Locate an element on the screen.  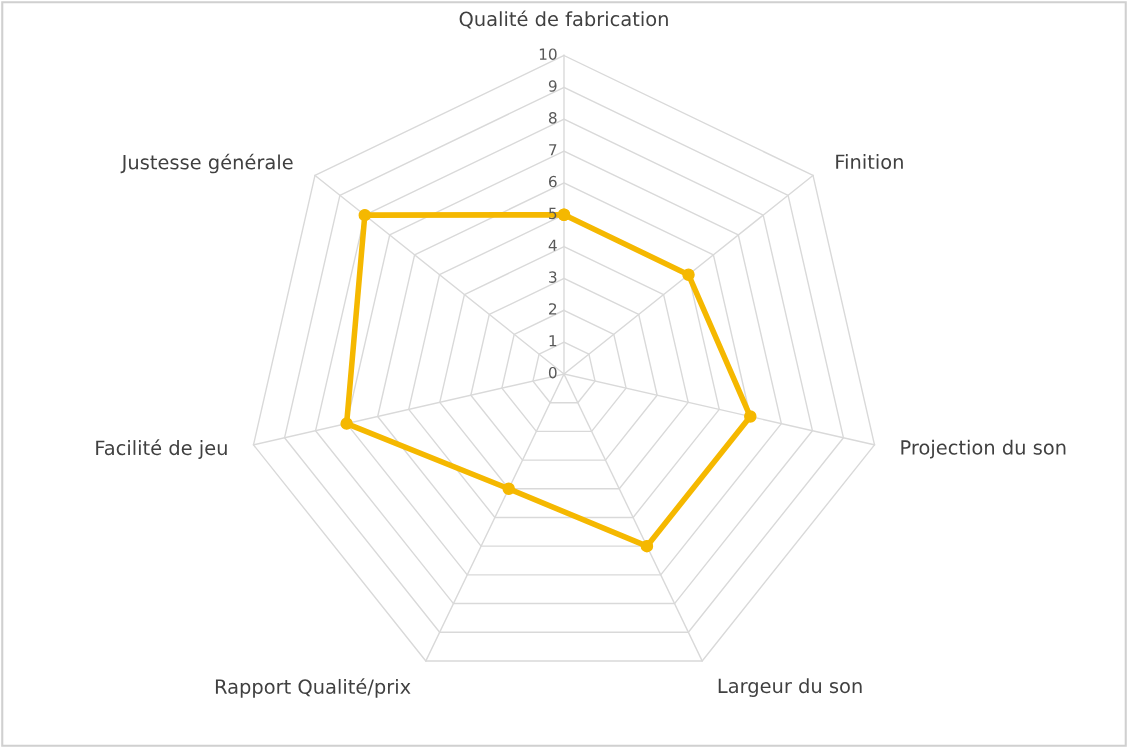
spoke-label: Rapport Qualité/prix is located at coordinates (313, 688).